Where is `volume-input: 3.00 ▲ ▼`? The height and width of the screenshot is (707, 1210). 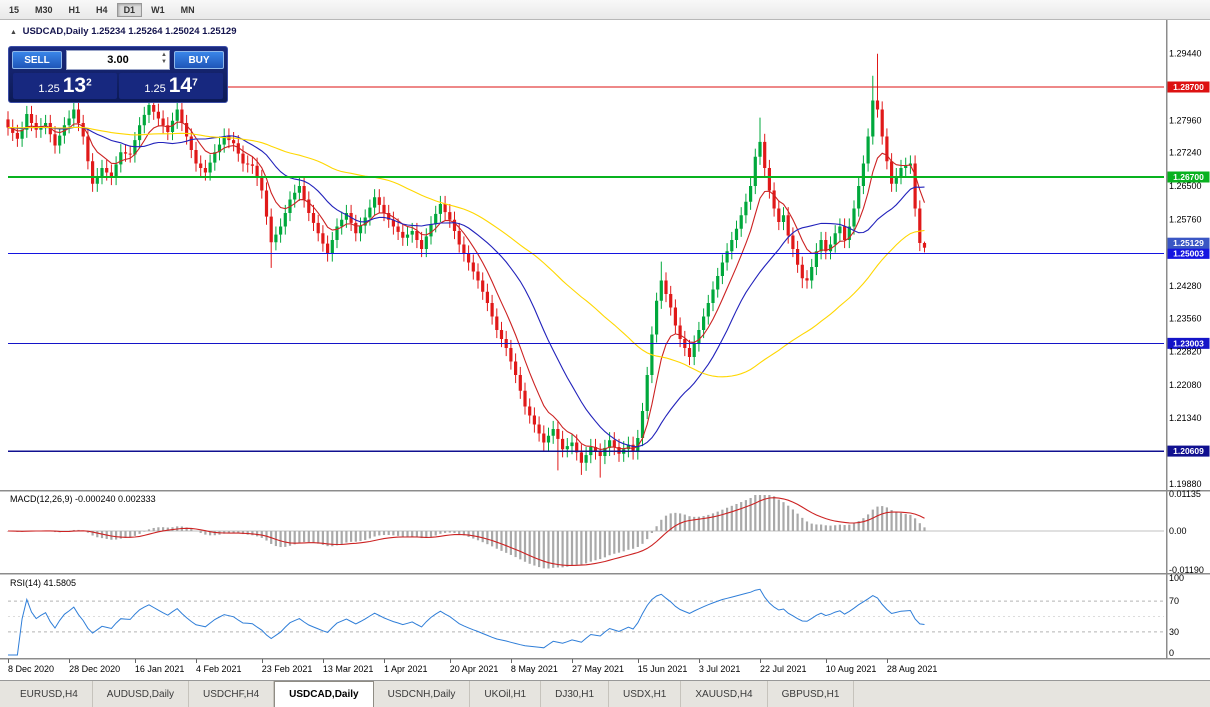
volume-input: 3.00 ▲ ▼ is located at coordinates (118, 60).